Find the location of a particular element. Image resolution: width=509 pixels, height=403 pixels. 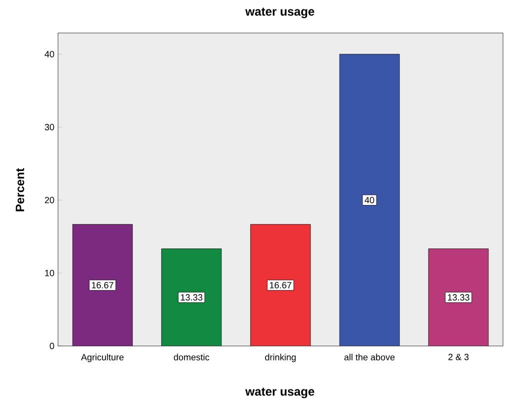

y-tick-label: 40 is located at coordinates (49, 54).